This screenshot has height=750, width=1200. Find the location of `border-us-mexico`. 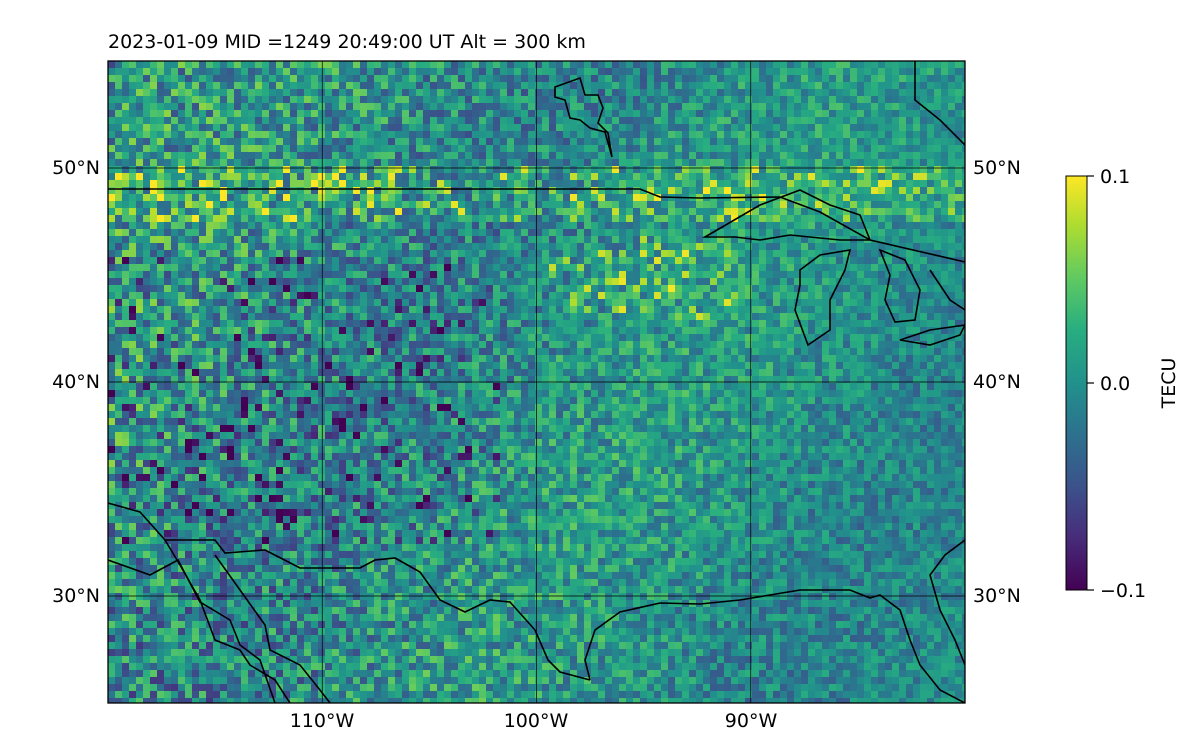

border-us-mexico is located at coordinates (349, 591).